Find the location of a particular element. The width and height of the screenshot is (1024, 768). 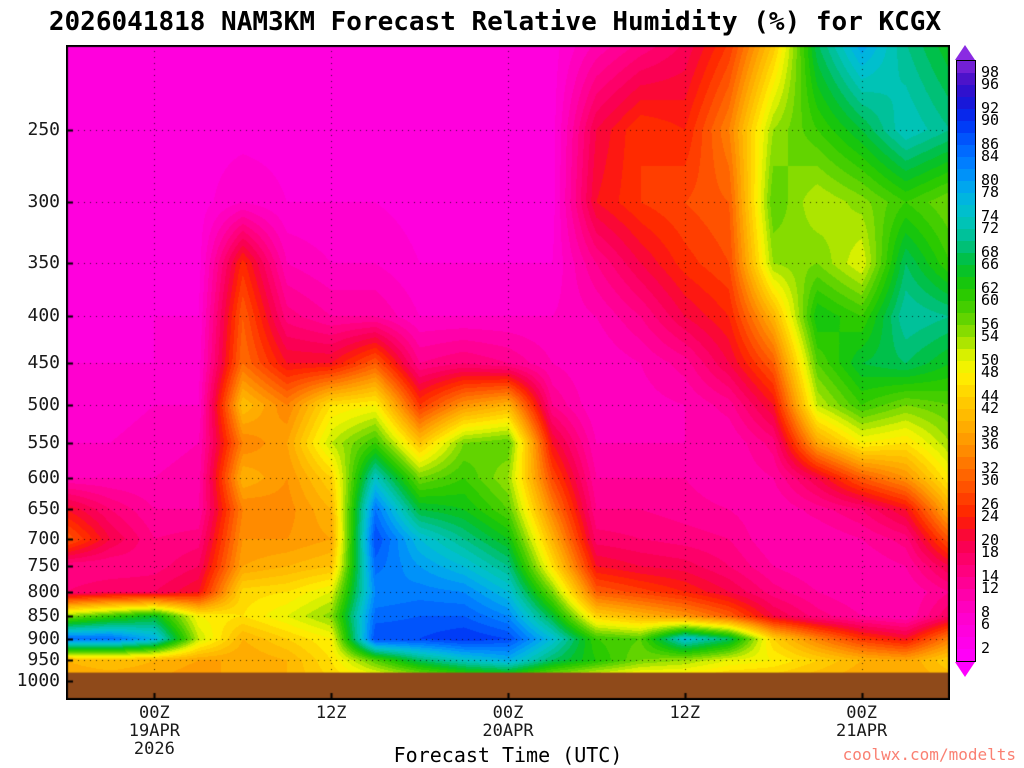

colorbar-tick-label: 42 is located at coordinates (990, 408).